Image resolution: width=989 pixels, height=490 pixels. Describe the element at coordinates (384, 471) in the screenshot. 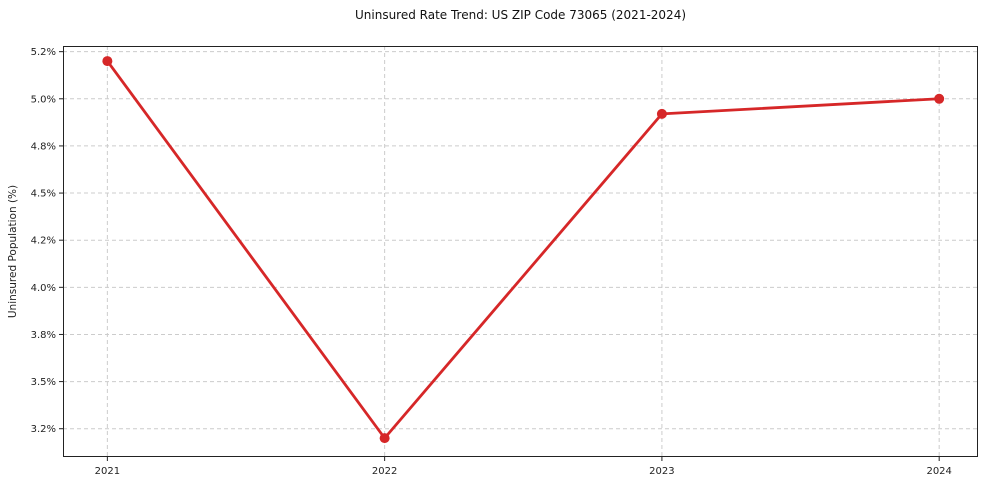

I see `x-tick-label: 2022` at that location.